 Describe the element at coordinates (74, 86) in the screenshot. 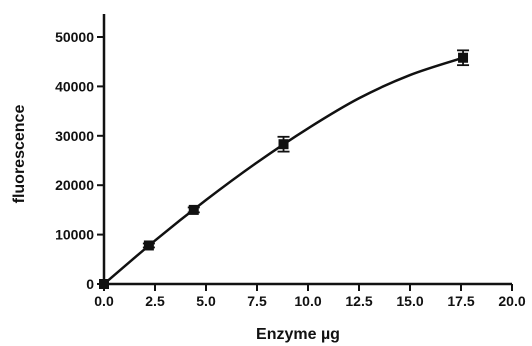

I see `y-tick-label: 40000` at that location.